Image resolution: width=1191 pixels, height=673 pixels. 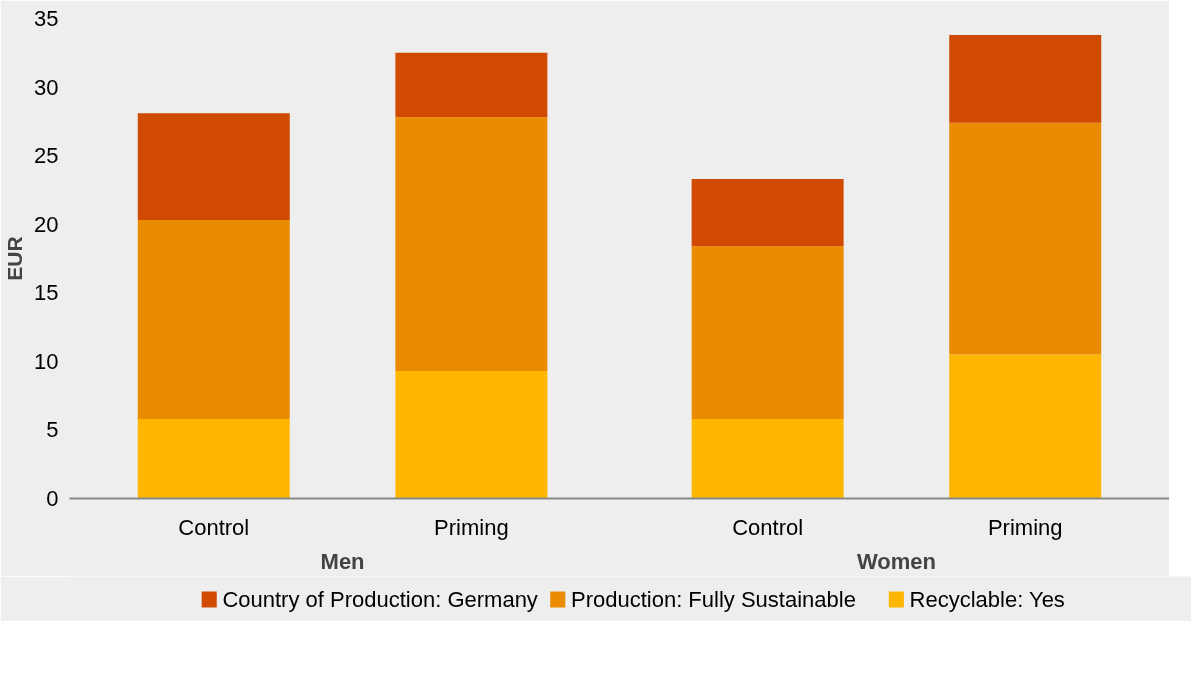 I want to click on y-axis-title: EUR, so click(x=15, y=258).